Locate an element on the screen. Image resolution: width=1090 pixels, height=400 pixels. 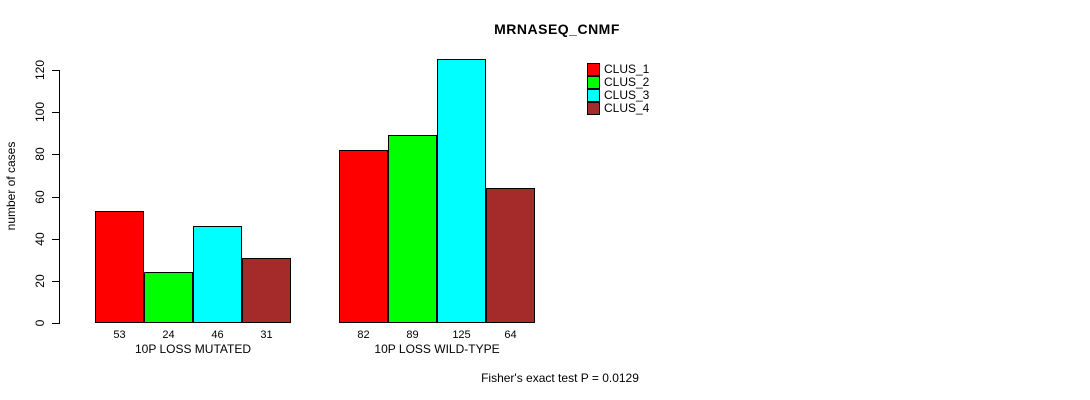
legend-item: CLUS_2 is located at coordinates (618, 82).